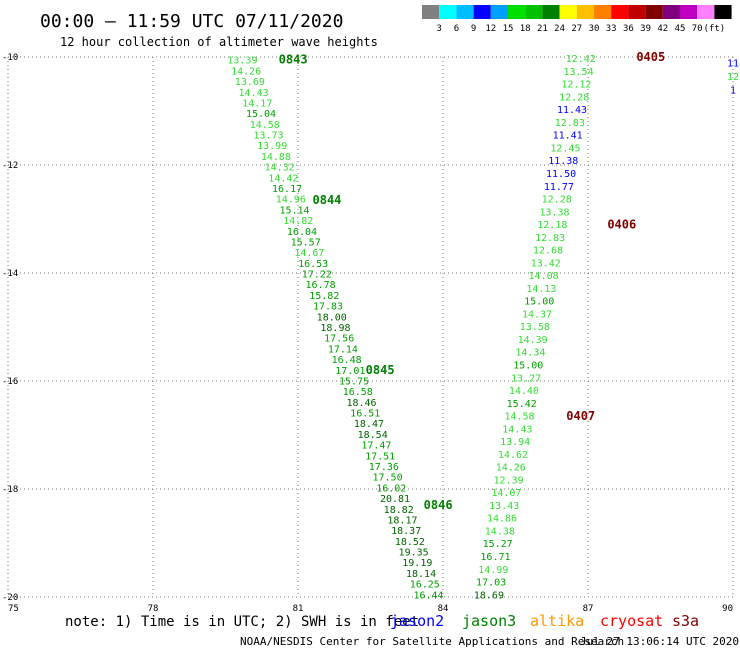  Describe the element at coordinates (306, 242) in the screenshot. I see `swh-value-jason3: 15.57` at that location.